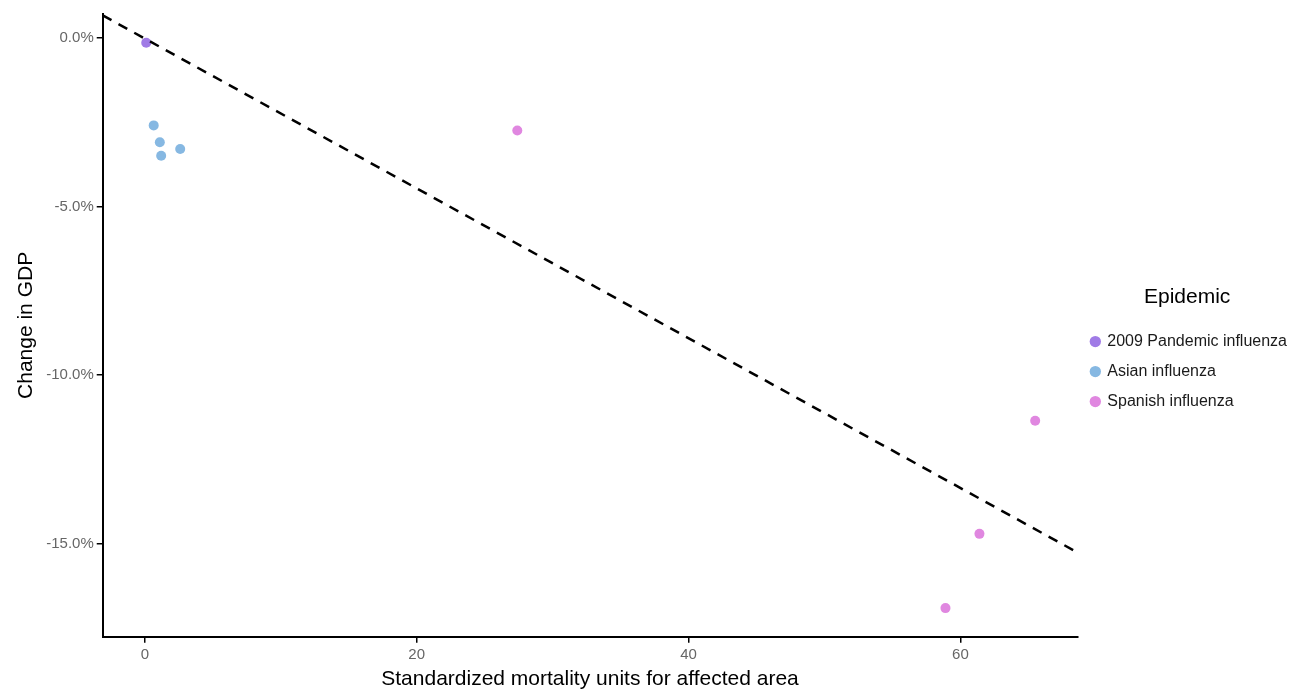 The height and width of the screenshot is (698, 1307). What do you see at coordinates (590, 678) in the screenshot?
I see `x-axis-title: Standardized mortality units for affected area` at bounding box center [590, 678].